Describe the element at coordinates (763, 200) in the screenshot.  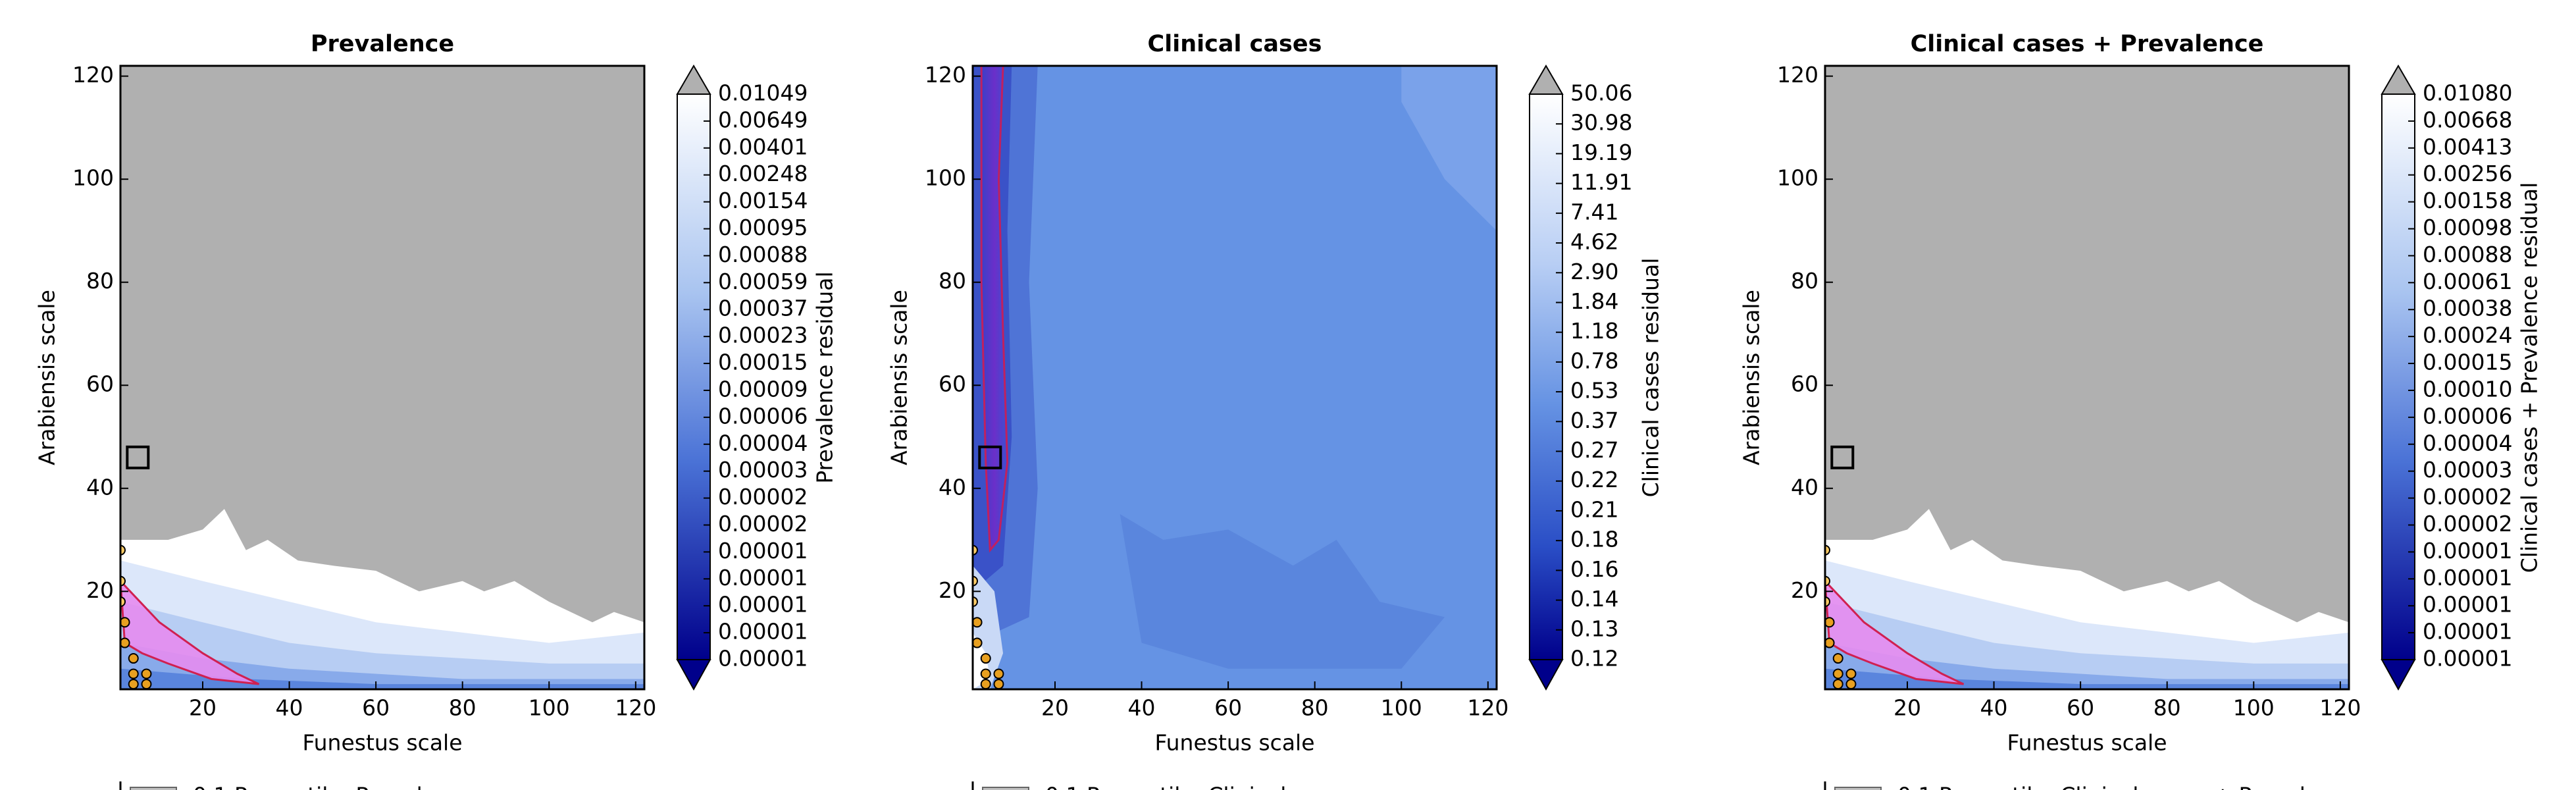
I see `colorbar-tick-label: 0.00154` at that location.